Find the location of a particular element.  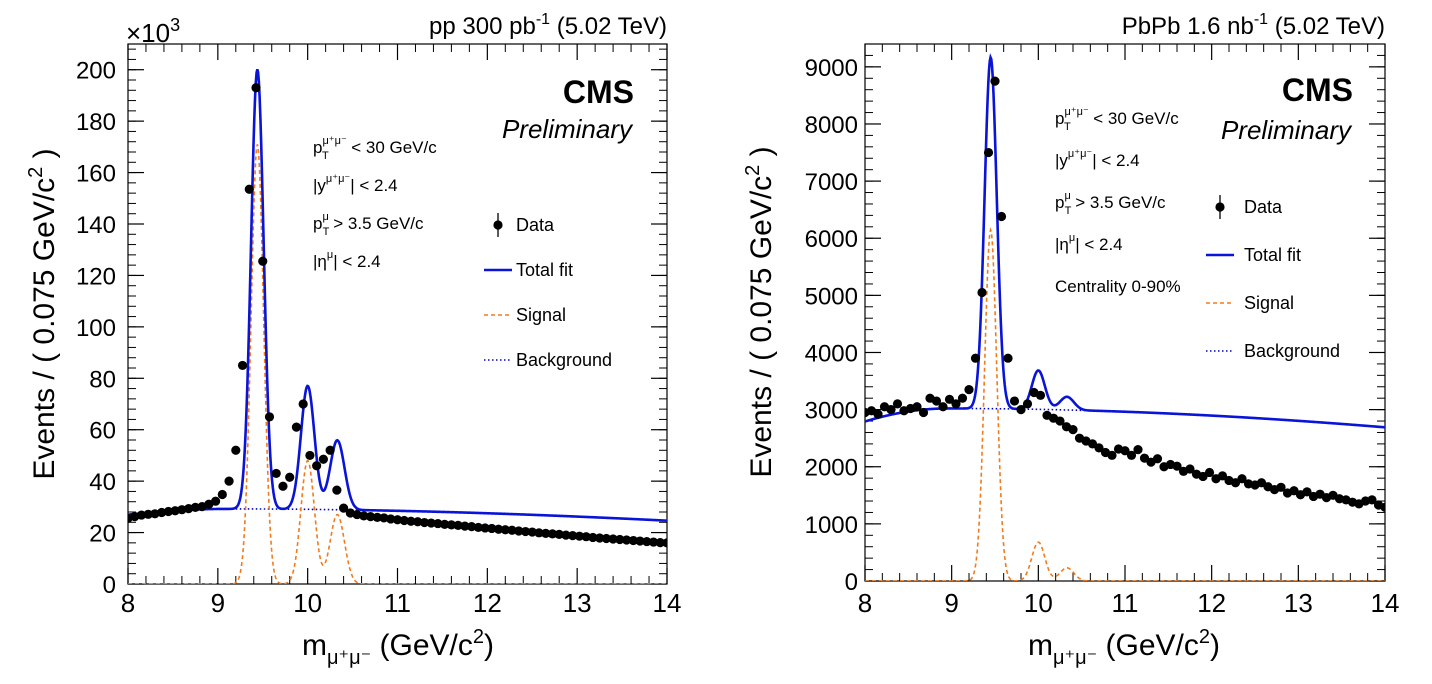

cut-annotation: pμ⁺μ⁻ T < 30 GeV/c is located at coordinates (1117, 119).